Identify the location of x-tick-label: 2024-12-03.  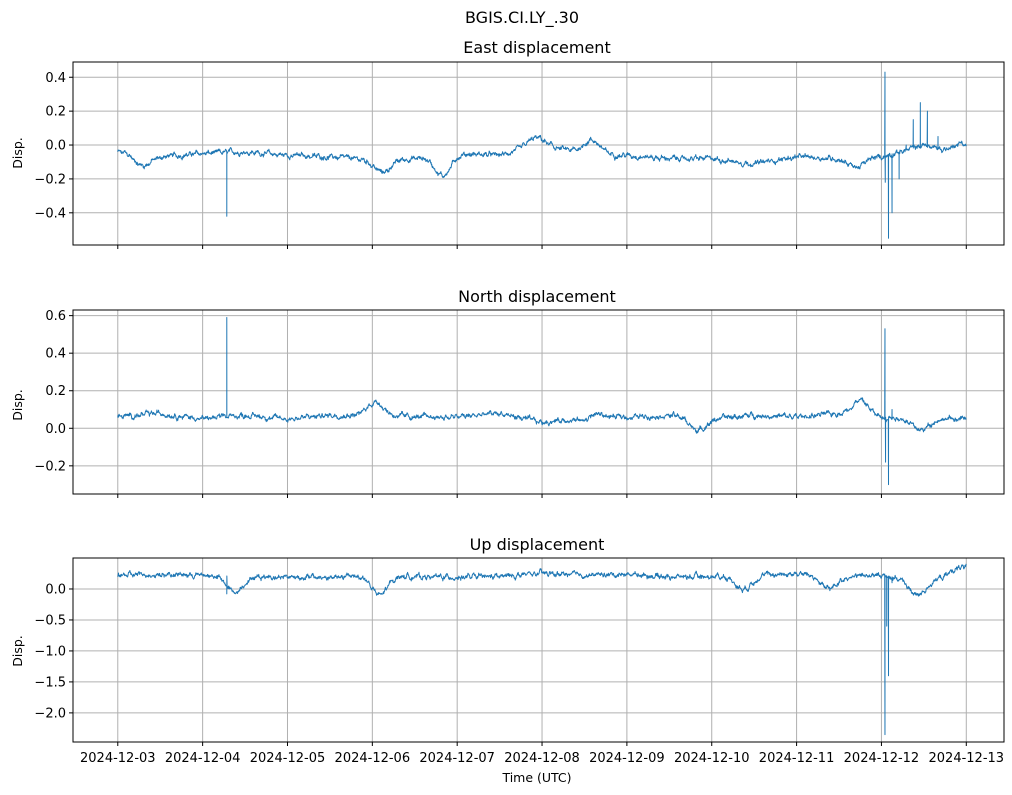
(118, 758).